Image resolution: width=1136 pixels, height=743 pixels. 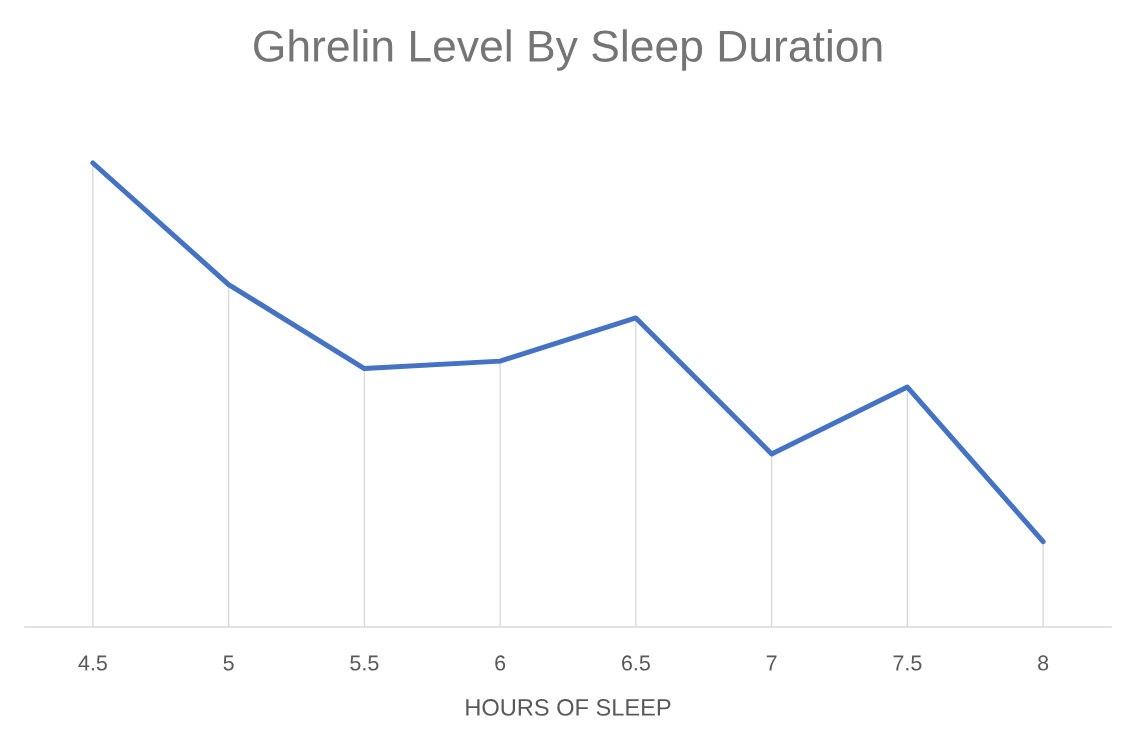 What do you see at coordinates (228, 663) in the screenshot?
I see `x-tick-label: 5` at bounding box center [228, 663].